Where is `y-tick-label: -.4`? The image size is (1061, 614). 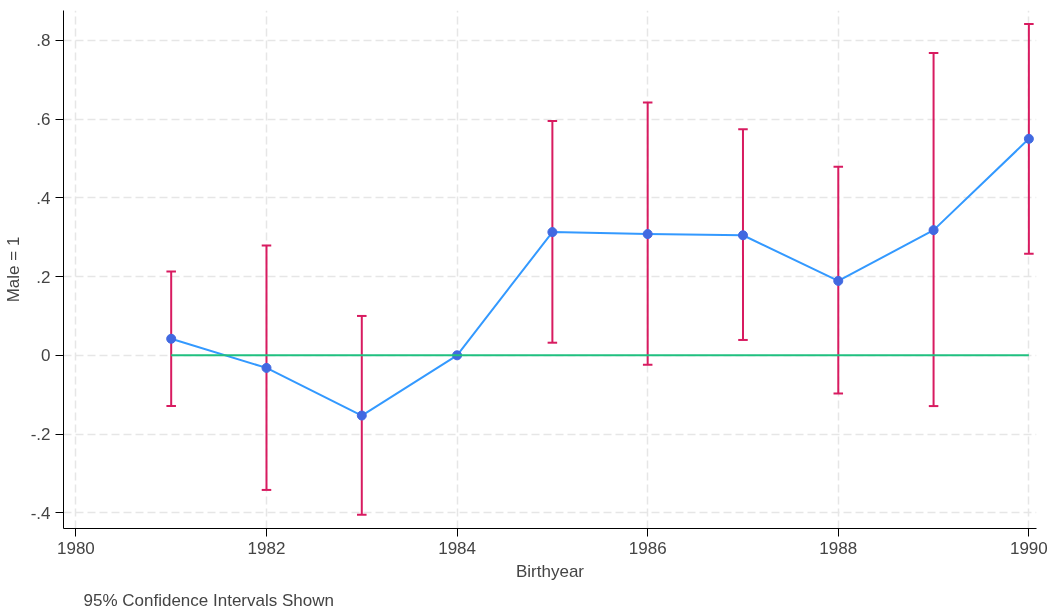
y-tick-label: -.4 is located at coordinates (40, 513).